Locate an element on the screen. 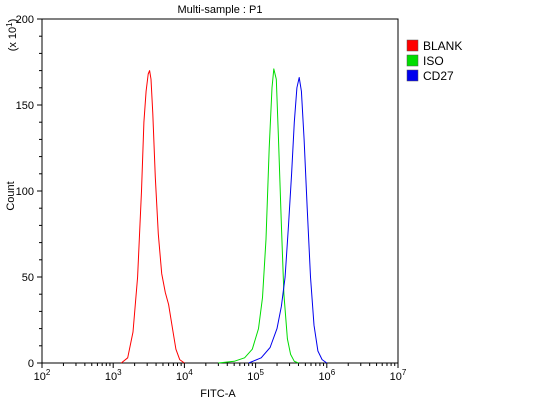  y-tick-label: 200 is located at coordinates (25, 20).